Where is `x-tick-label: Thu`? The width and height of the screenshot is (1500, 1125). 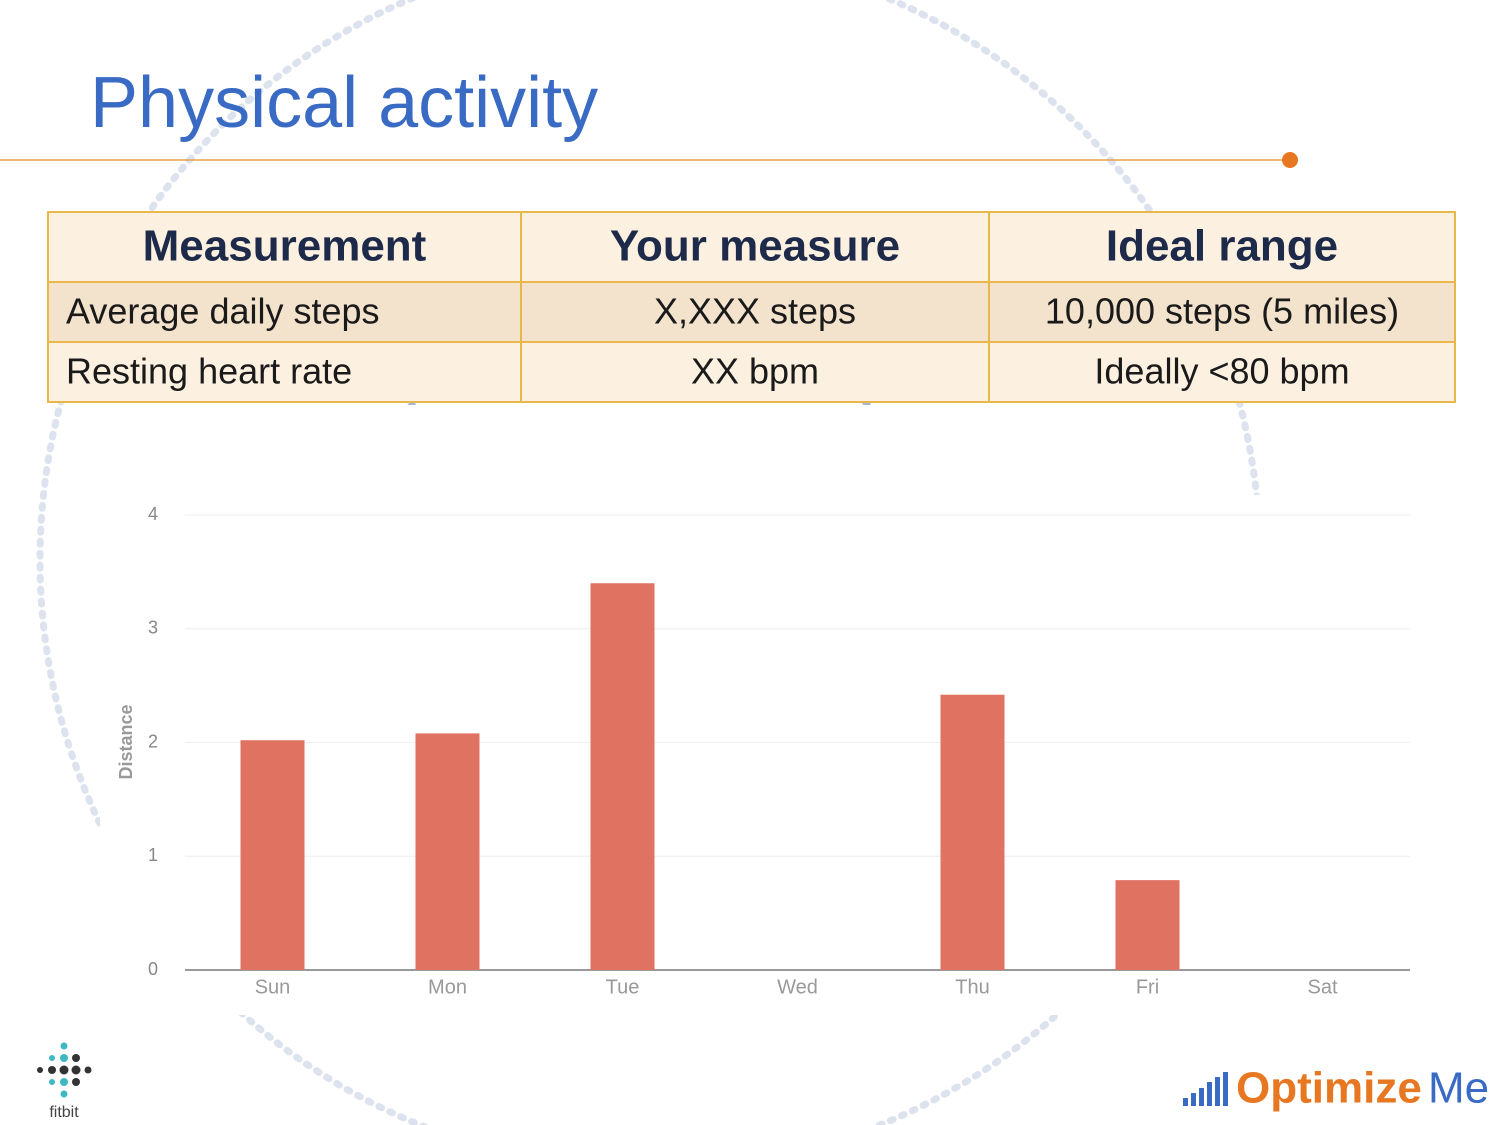 x-tick-label: Thu is located at coordinates (972, 987).